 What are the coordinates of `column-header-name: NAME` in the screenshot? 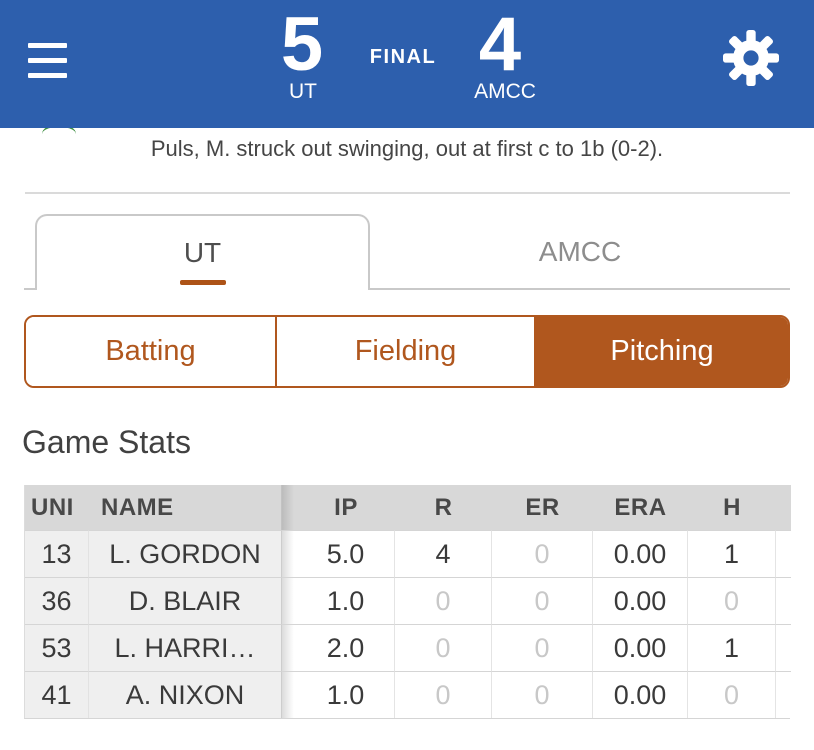 It's located at (185, 507).